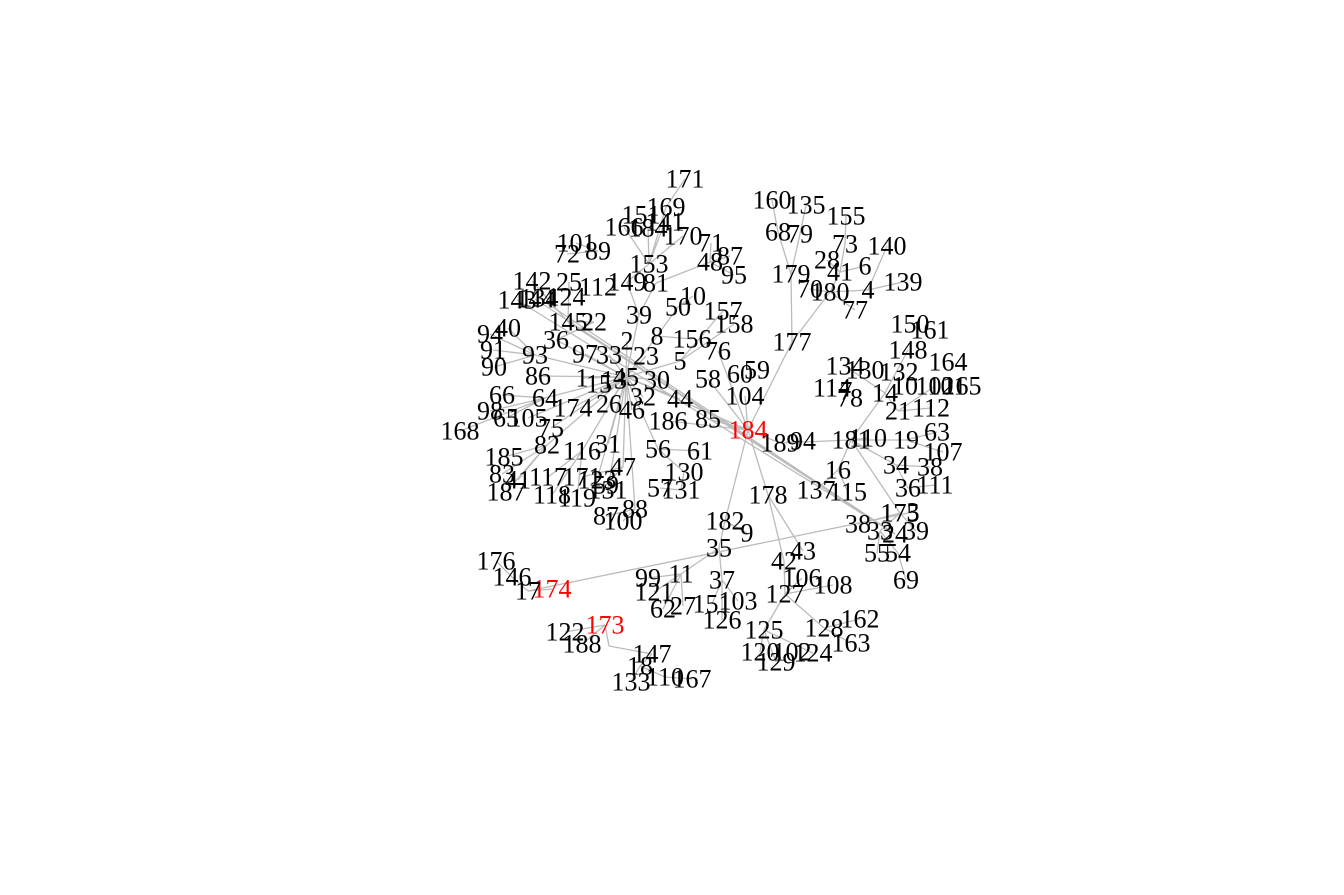 The image size is (1344, 895). I want to click on node-label: 14, so click(885, 393).